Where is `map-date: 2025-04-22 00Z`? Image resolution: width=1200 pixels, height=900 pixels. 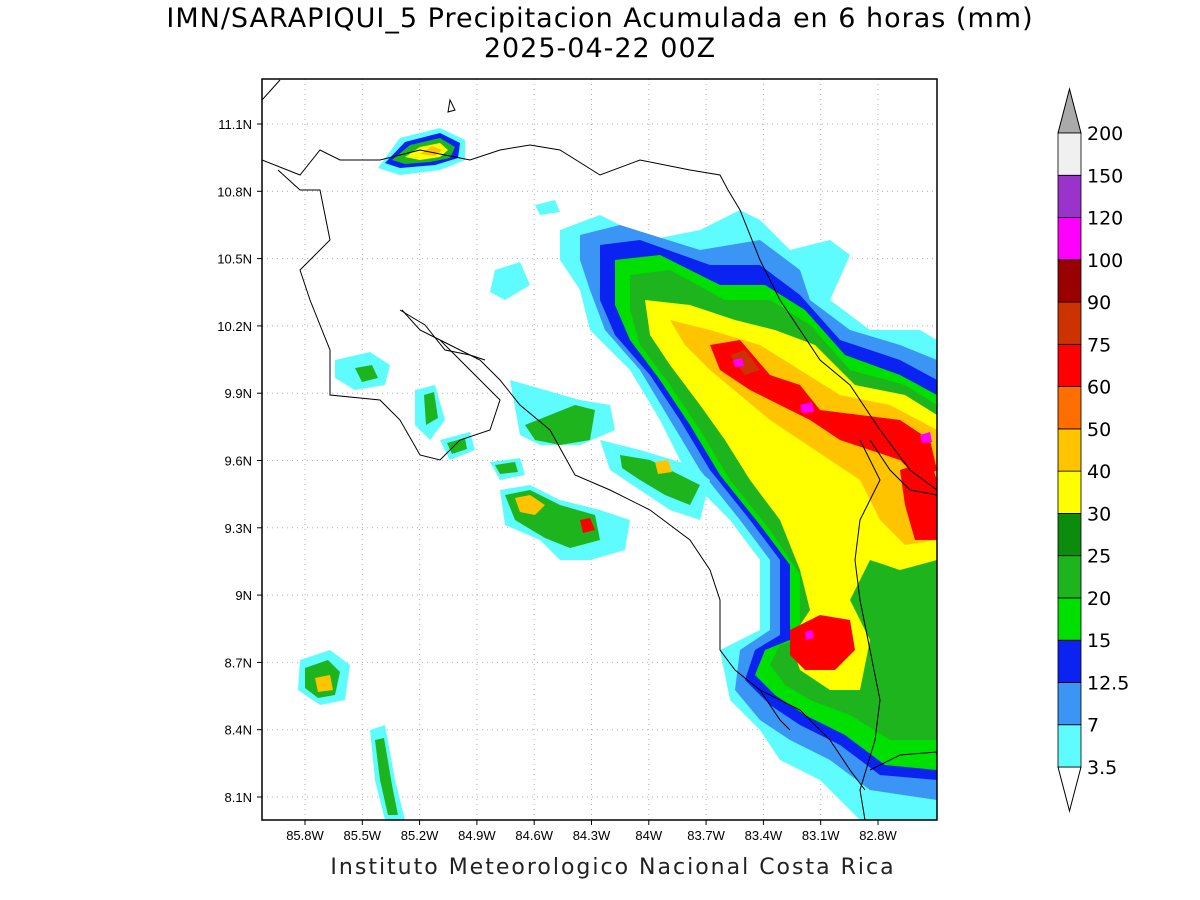
map-date: 2025-04-22 00Z is located at coordinates (600, 48).